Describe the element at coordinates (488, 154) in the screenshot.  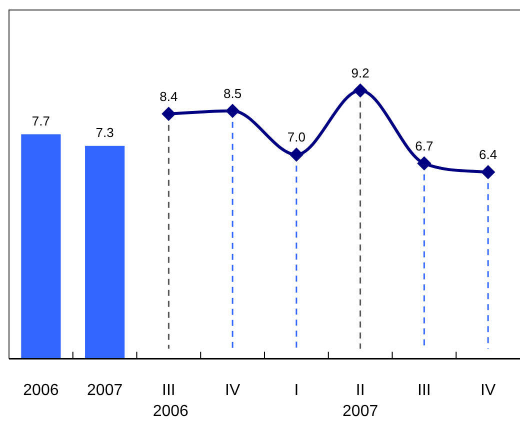
I see `data-label: 6.4` at that location.